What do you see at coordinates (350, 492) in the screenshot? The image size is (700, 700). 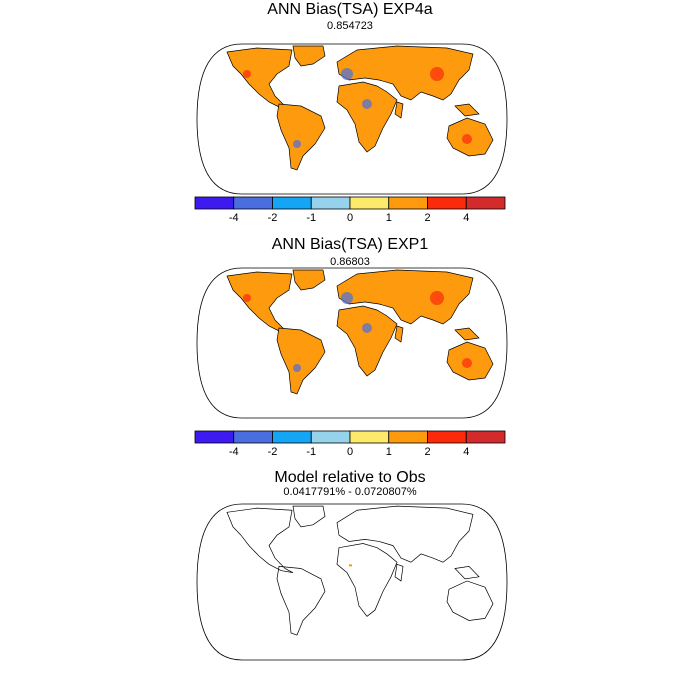 I see `panel-subtitle: 0.0417791% - 0.0720807%` at bounding box center [350, 492].